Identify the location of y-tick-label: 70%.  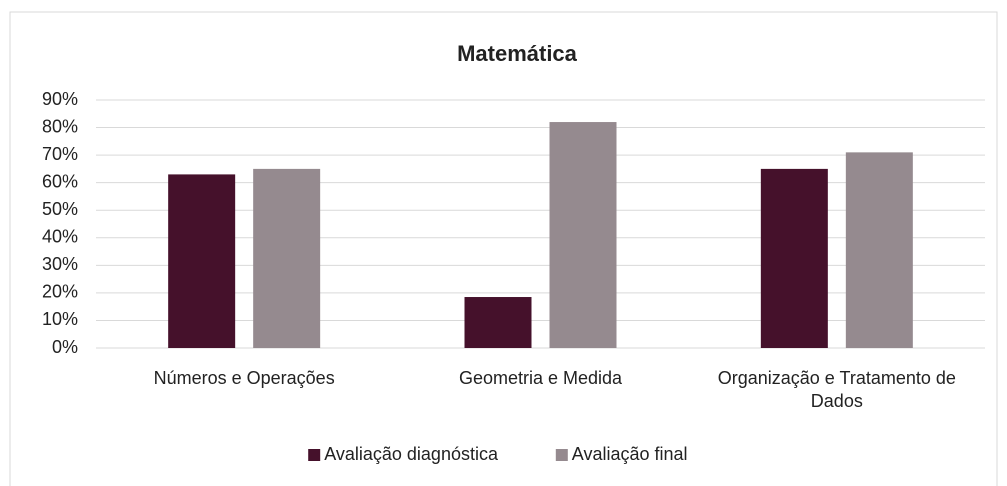
(60, 154).